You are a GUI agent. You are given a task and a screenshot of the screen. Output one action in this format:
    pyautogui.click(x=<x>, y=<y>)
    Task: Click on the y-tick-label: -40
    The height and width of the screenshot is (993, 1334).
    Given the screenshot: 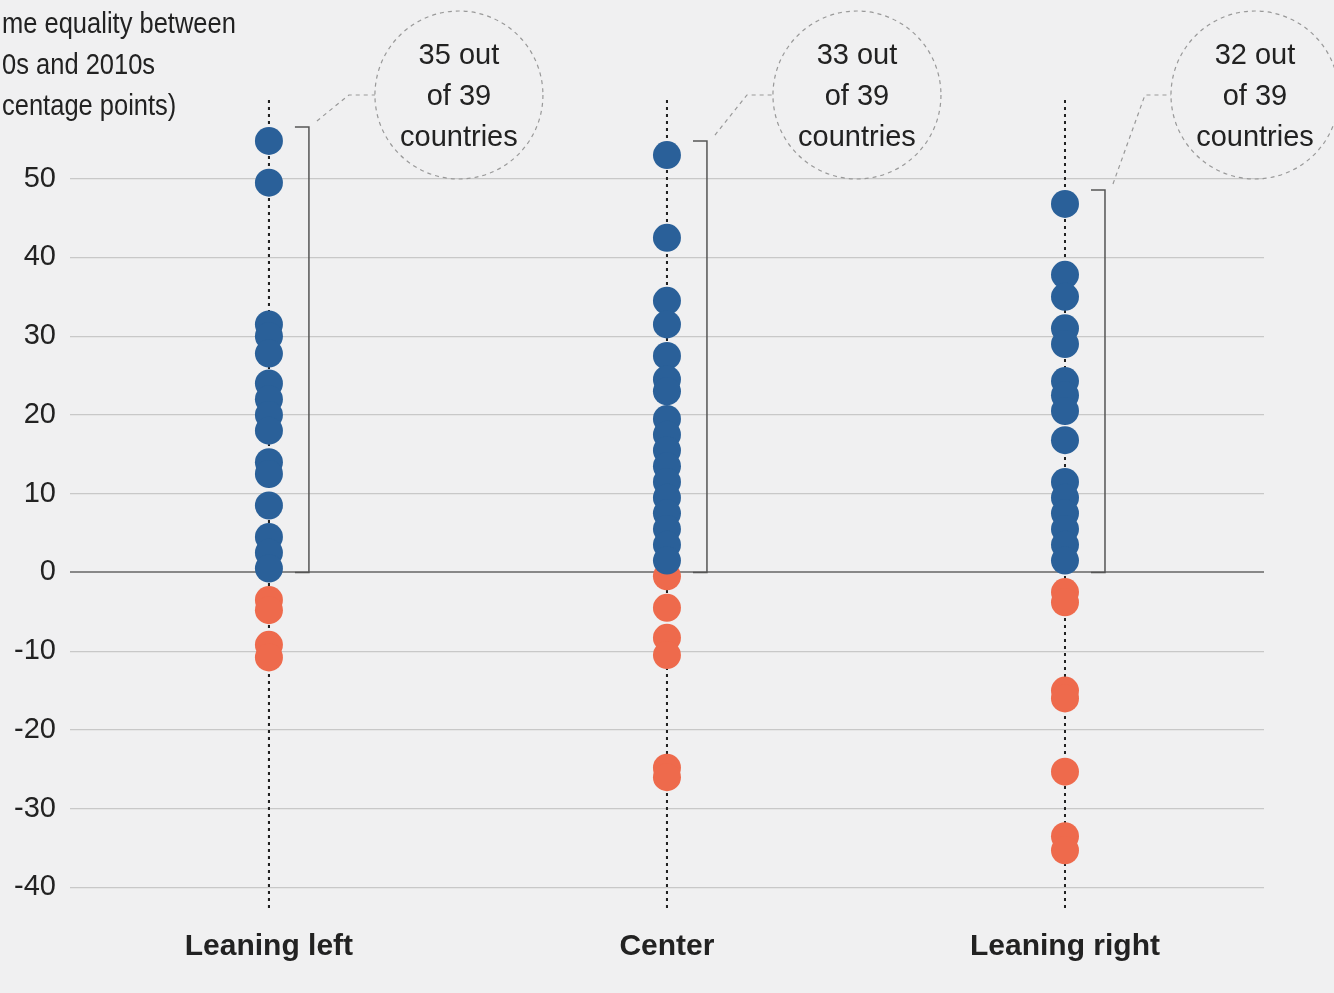 What is the action you would take?
    pyautogui.click(x=34, y=885)
    